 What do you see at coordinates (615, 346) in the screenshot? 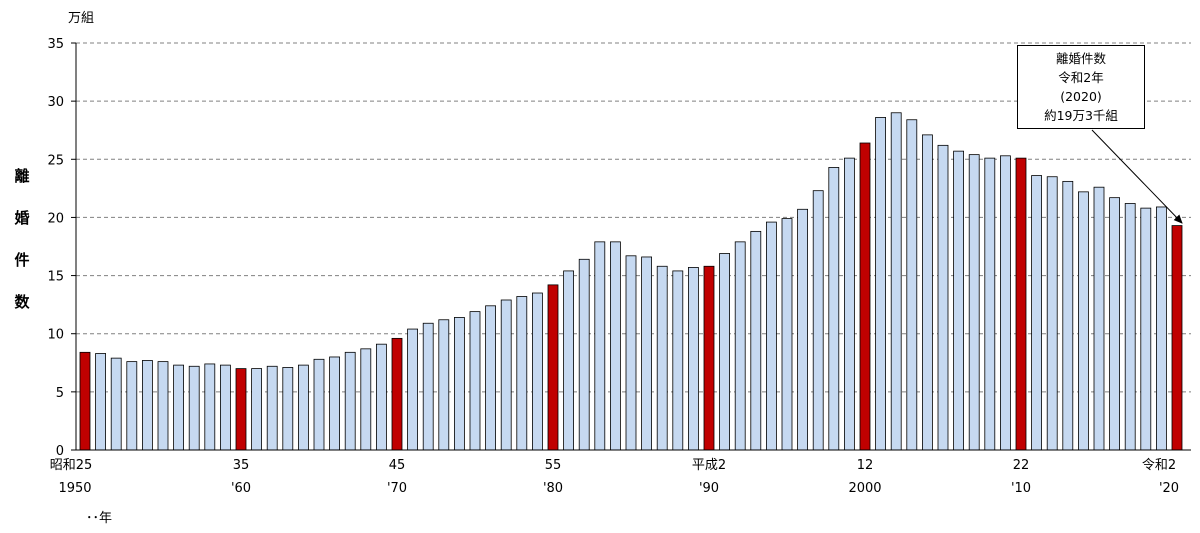
I see `bar-1984` at bounding box center [615, 346].